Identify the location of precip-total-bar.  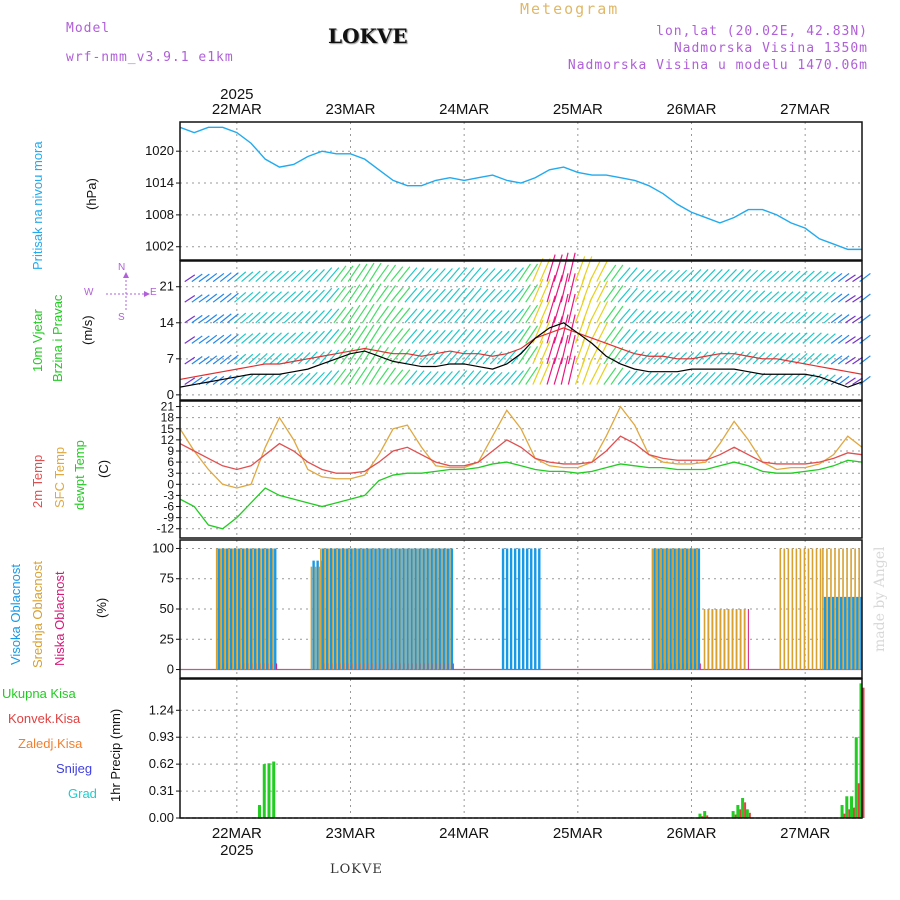
(852, 807).